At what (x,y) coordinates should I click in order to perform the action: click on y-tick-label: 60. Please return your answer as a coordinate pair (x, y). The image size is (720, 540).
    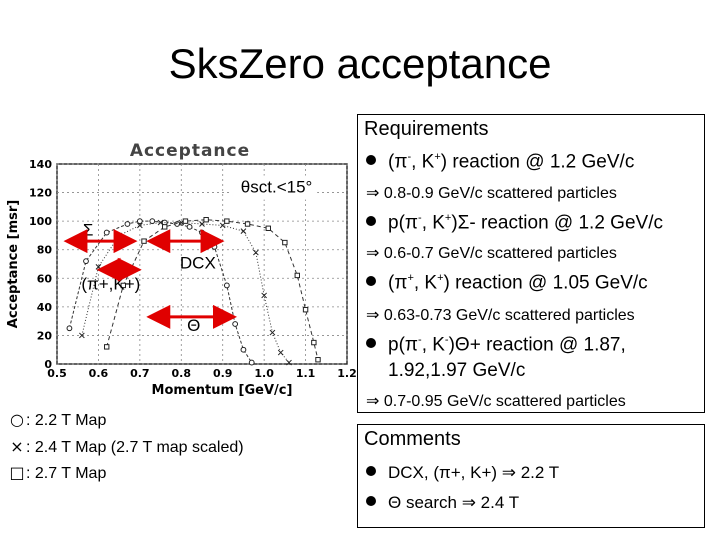
    Looking at the image, I should click on (45, 278).